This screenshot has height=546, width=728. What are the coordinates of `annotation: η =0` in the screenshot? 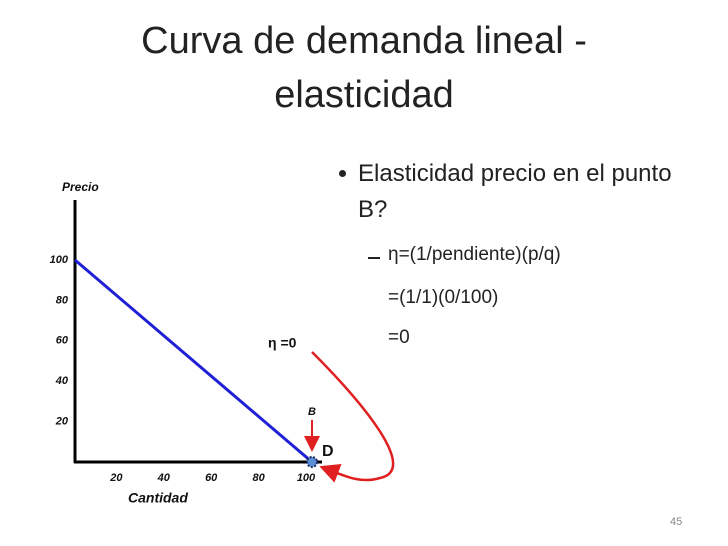 It's located at (282, 343).